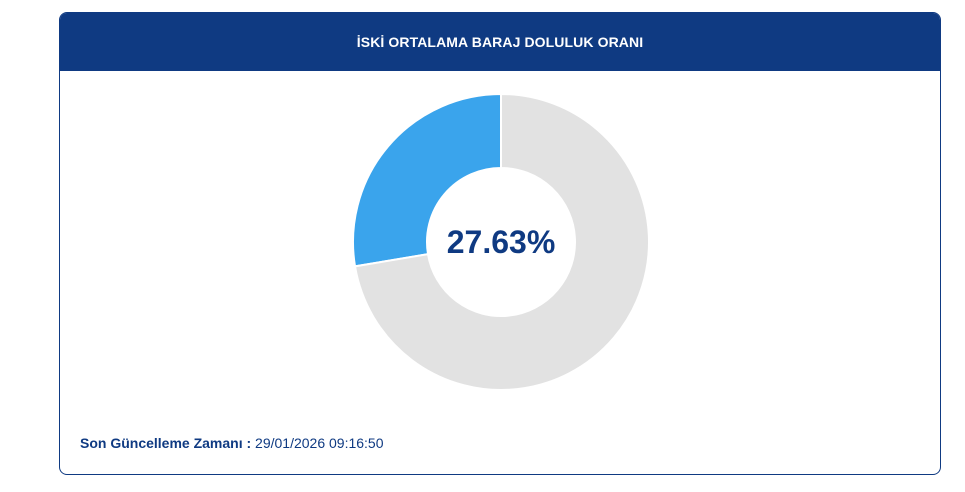  Describe the element at coordinates (166, 443) in the screenshot. I see `last-update-label: Son Güncelleme Zamanı :` at that location.